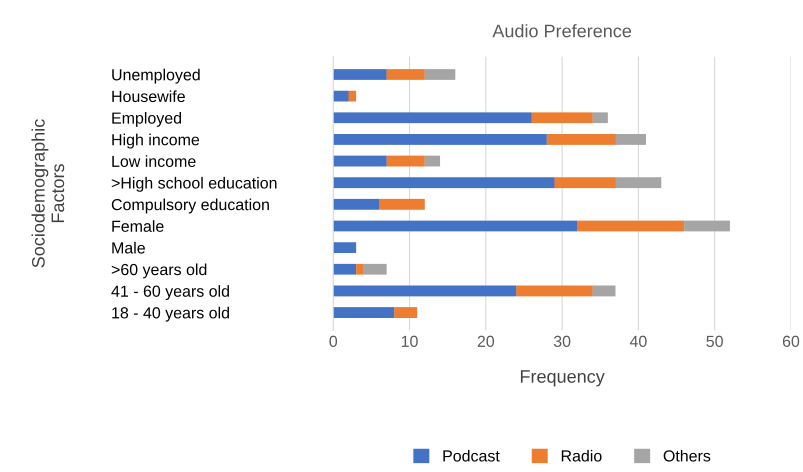  I want to click on y-tick-label: Housewife, so click(148, 96).